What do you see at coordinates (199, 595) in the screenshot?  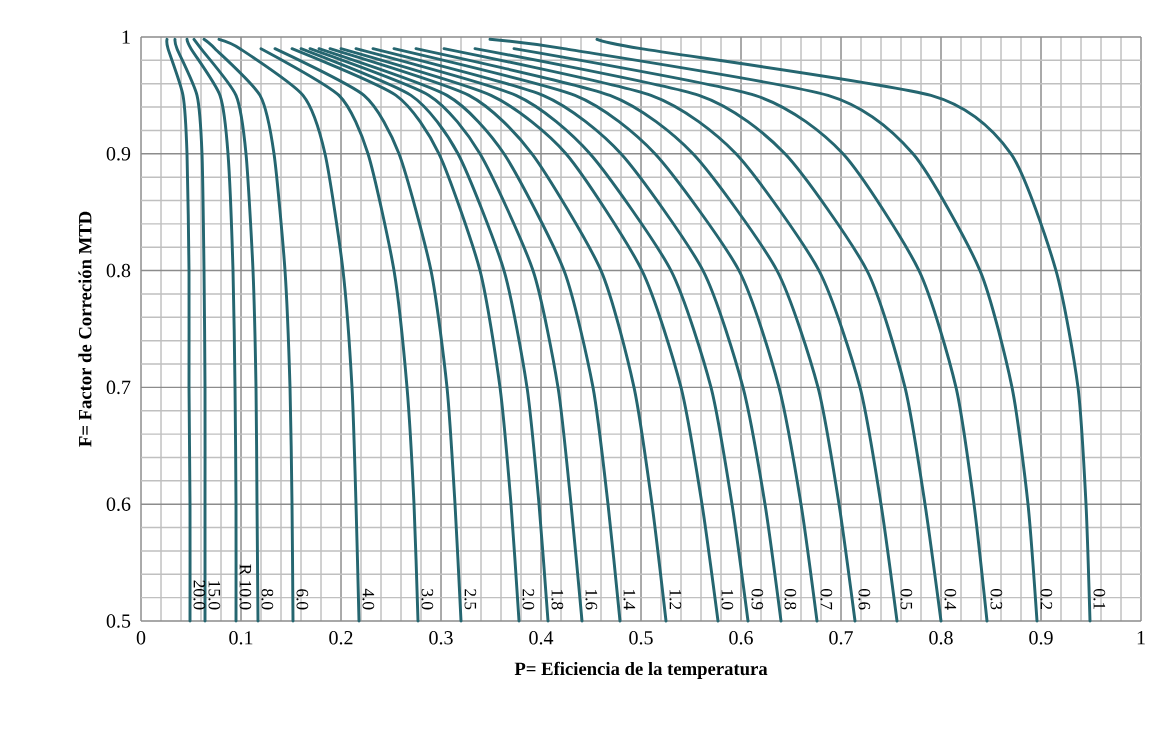 I see `text: 20.0` at bounding box center [199, 595].